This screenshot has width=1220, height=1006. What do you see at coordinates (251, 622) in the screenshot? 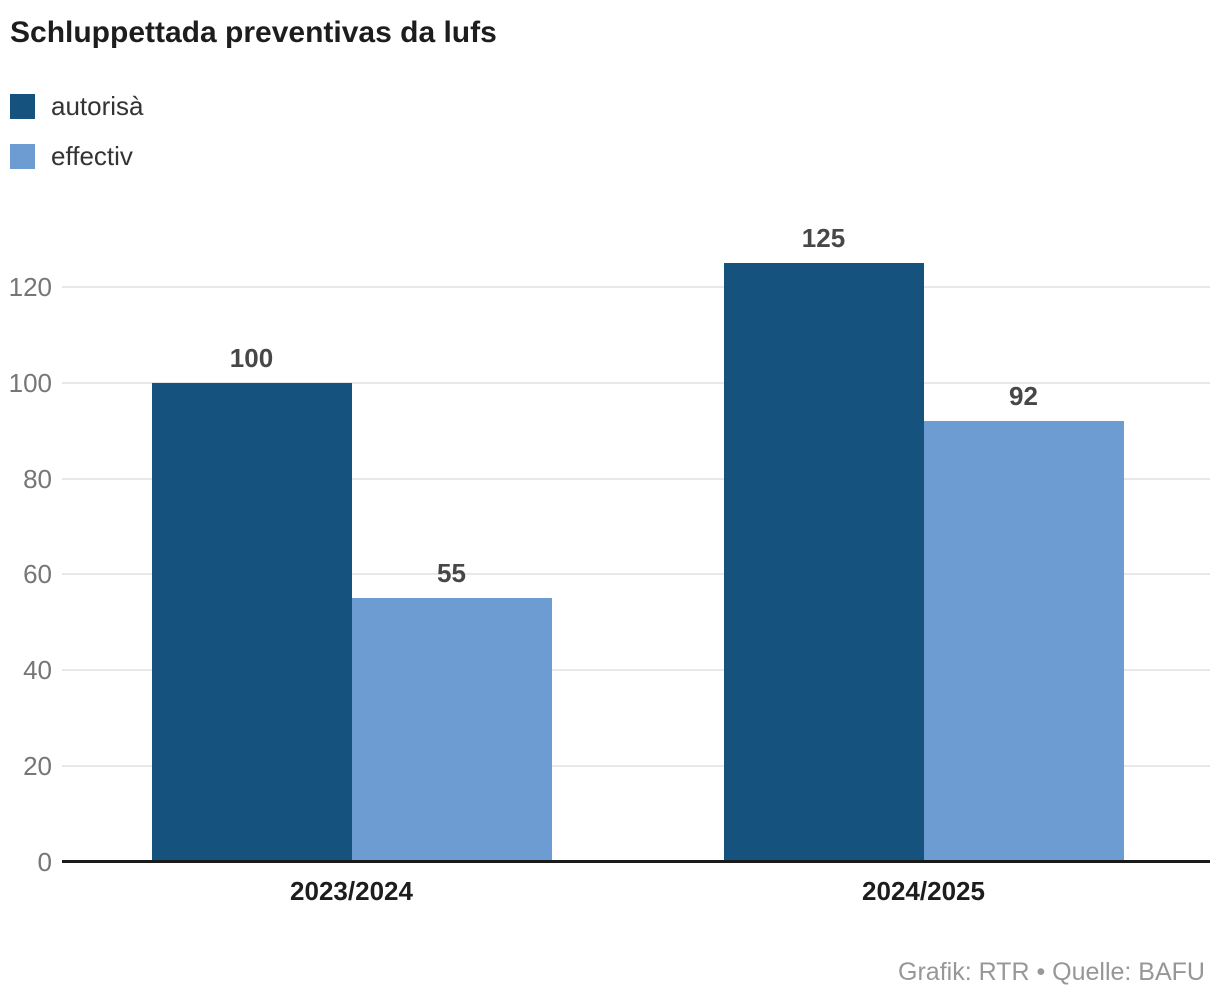
I see `bar-autorisà-2023/2024` at bounding box center [251, 622].